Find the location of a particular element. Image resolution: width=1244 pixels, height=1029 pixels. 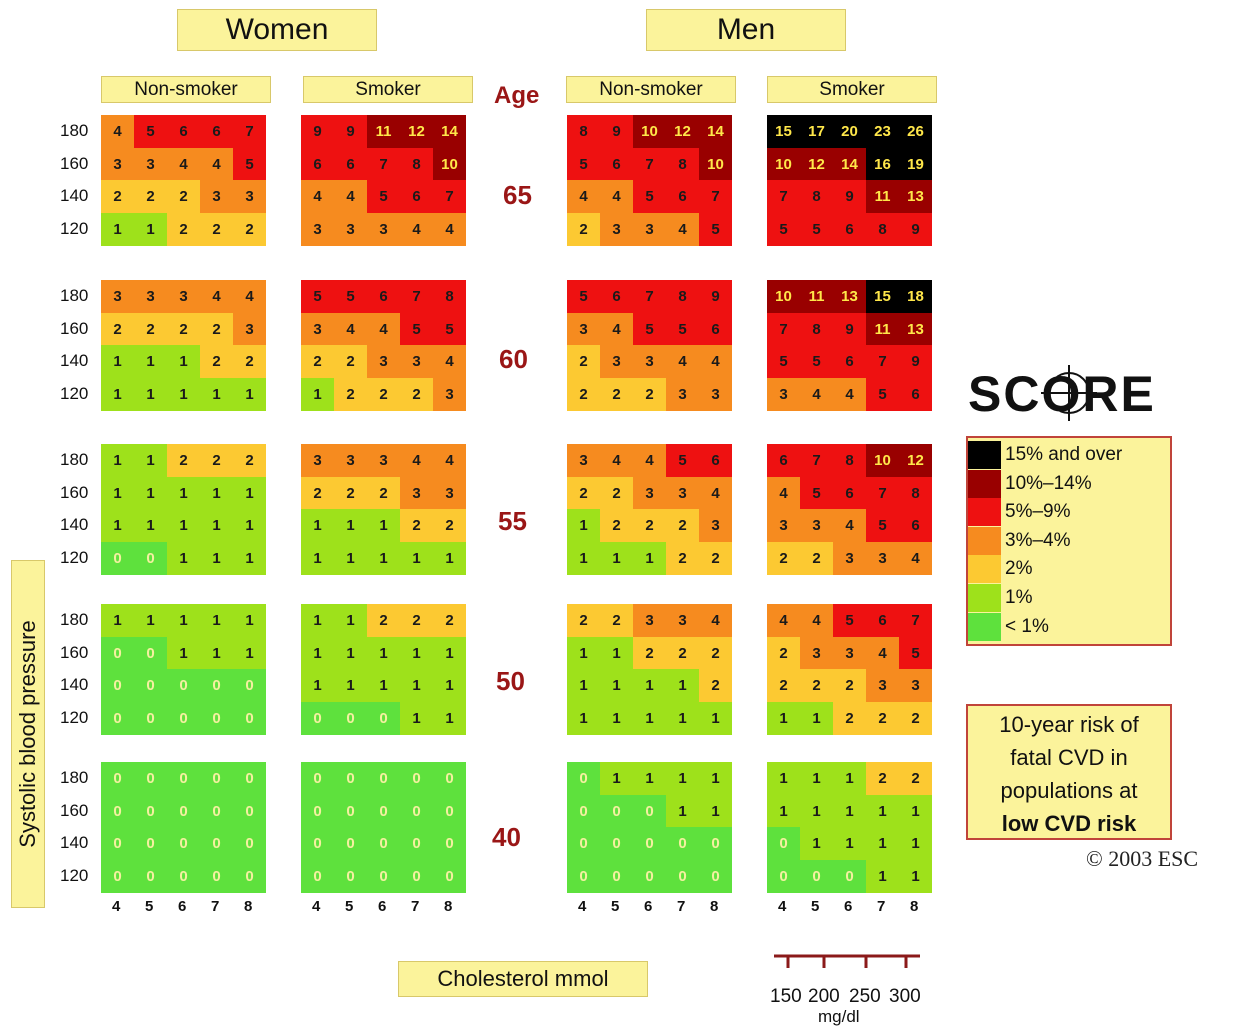

legend-item: 1% is located at coordinates (1000, 598).